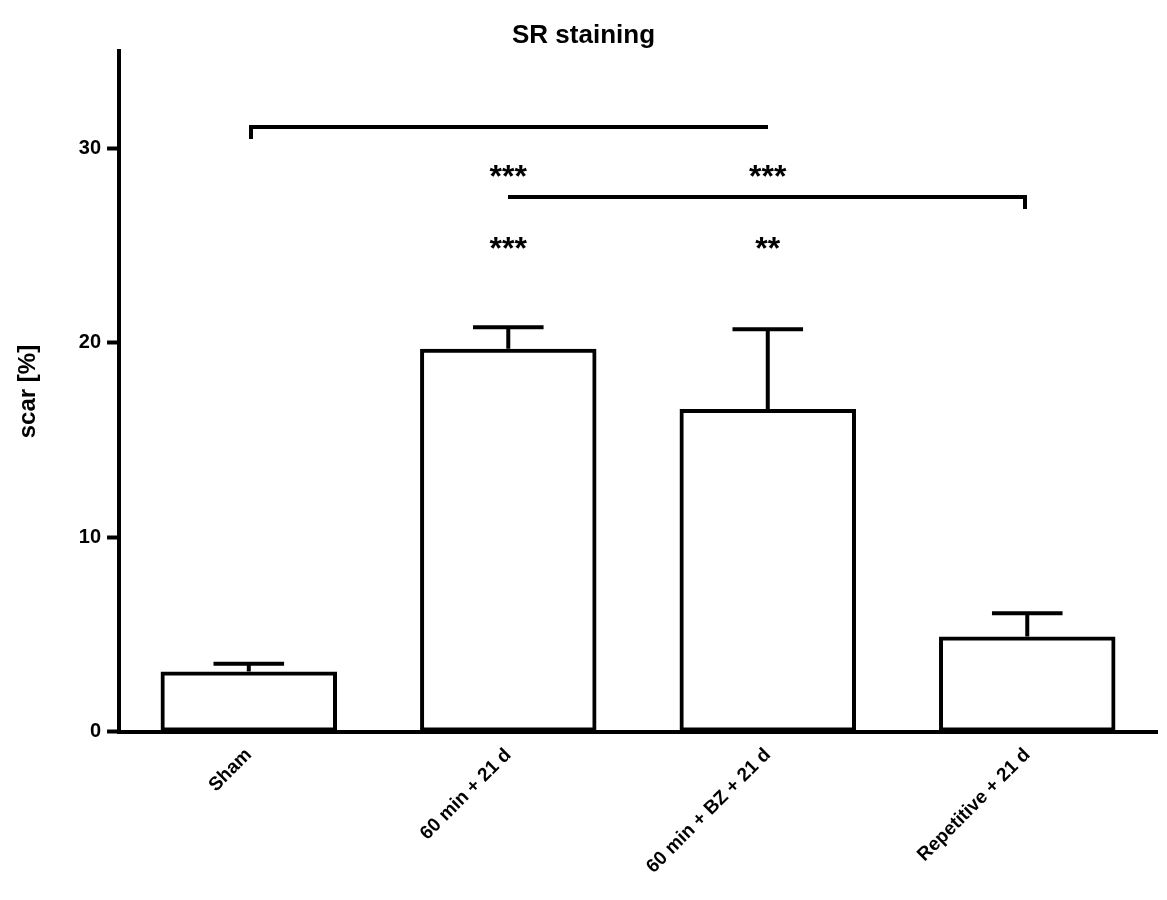 Image resolution: width=1167 pixels, height=900 pixels. Describe the element at coordinates (90, 535) in the screenshot. I see `y-tick-label: 10` at that location.